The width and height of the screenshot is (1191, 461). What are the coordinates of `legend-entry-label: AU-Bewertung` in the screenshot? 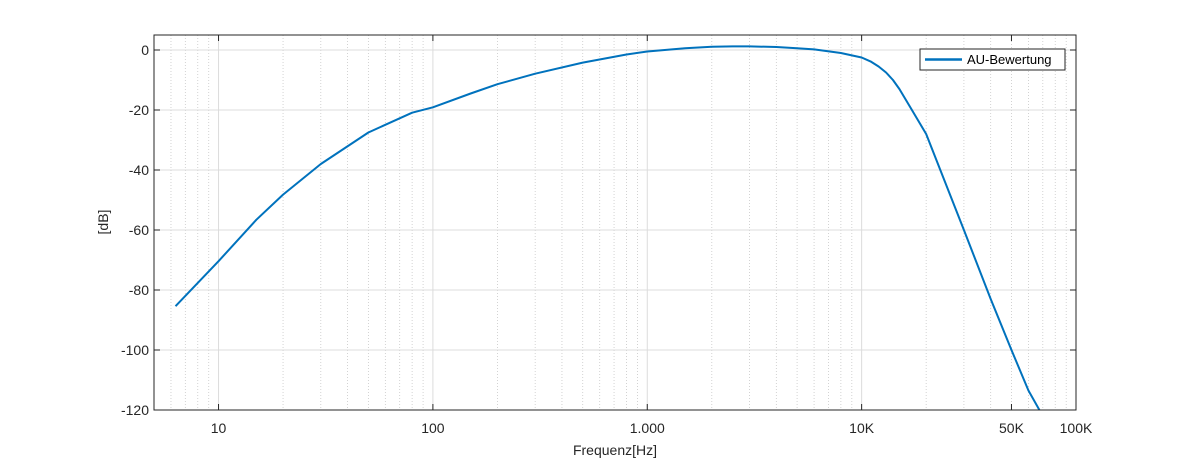 It's located at (1009, 59).